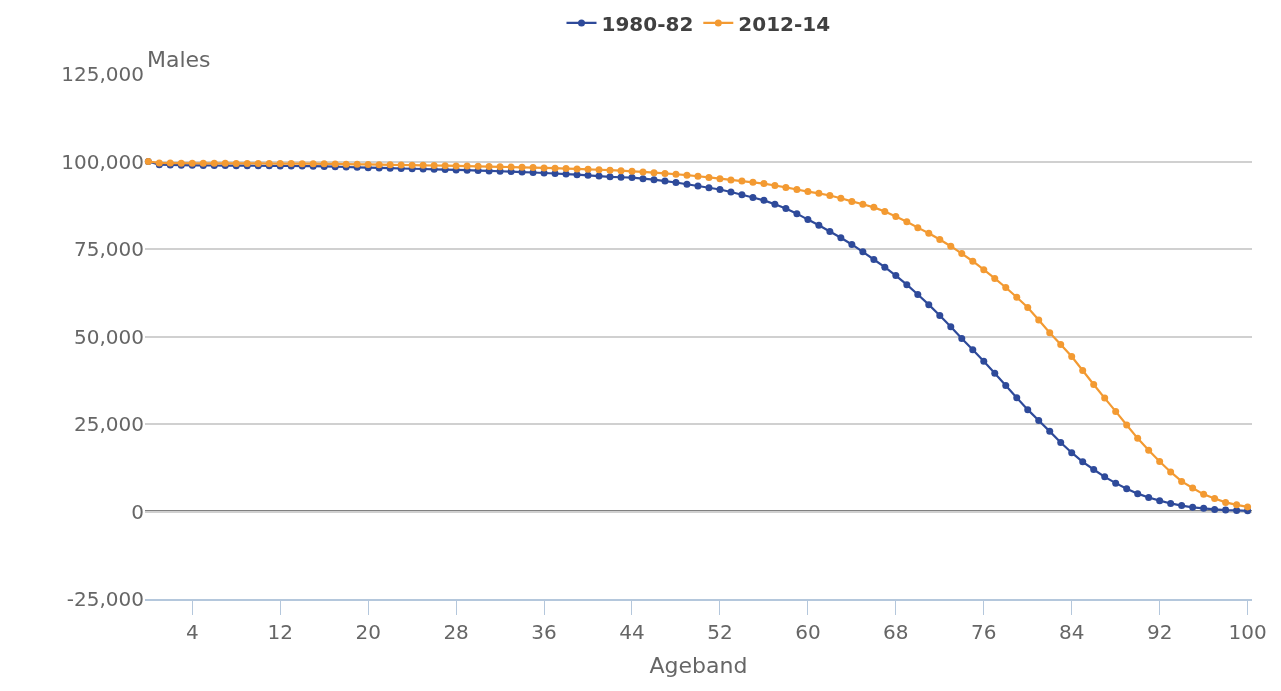 This screenshot has width=1281, height=691. I want to click on x-tick-label: 100, so click(1247, 631).